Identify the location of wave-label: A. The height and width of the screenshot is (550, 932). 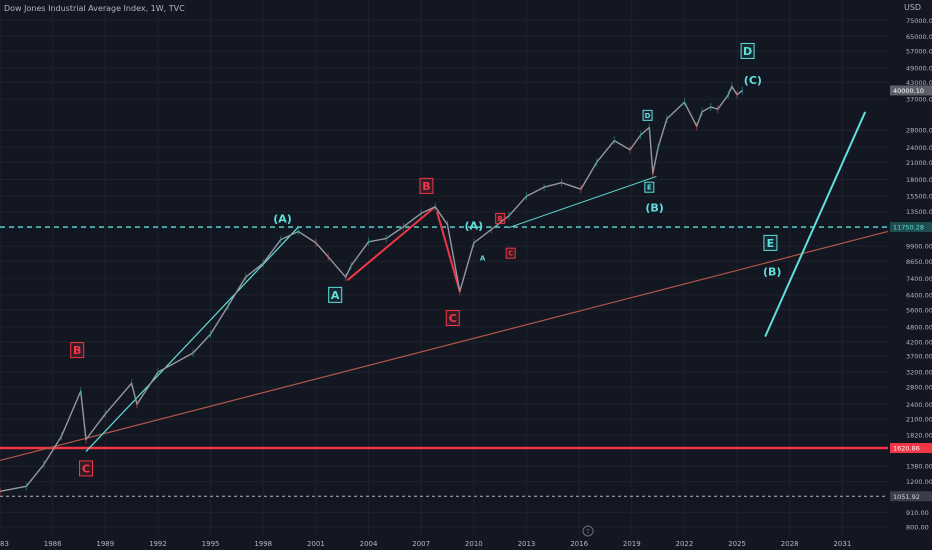
(335, 294).